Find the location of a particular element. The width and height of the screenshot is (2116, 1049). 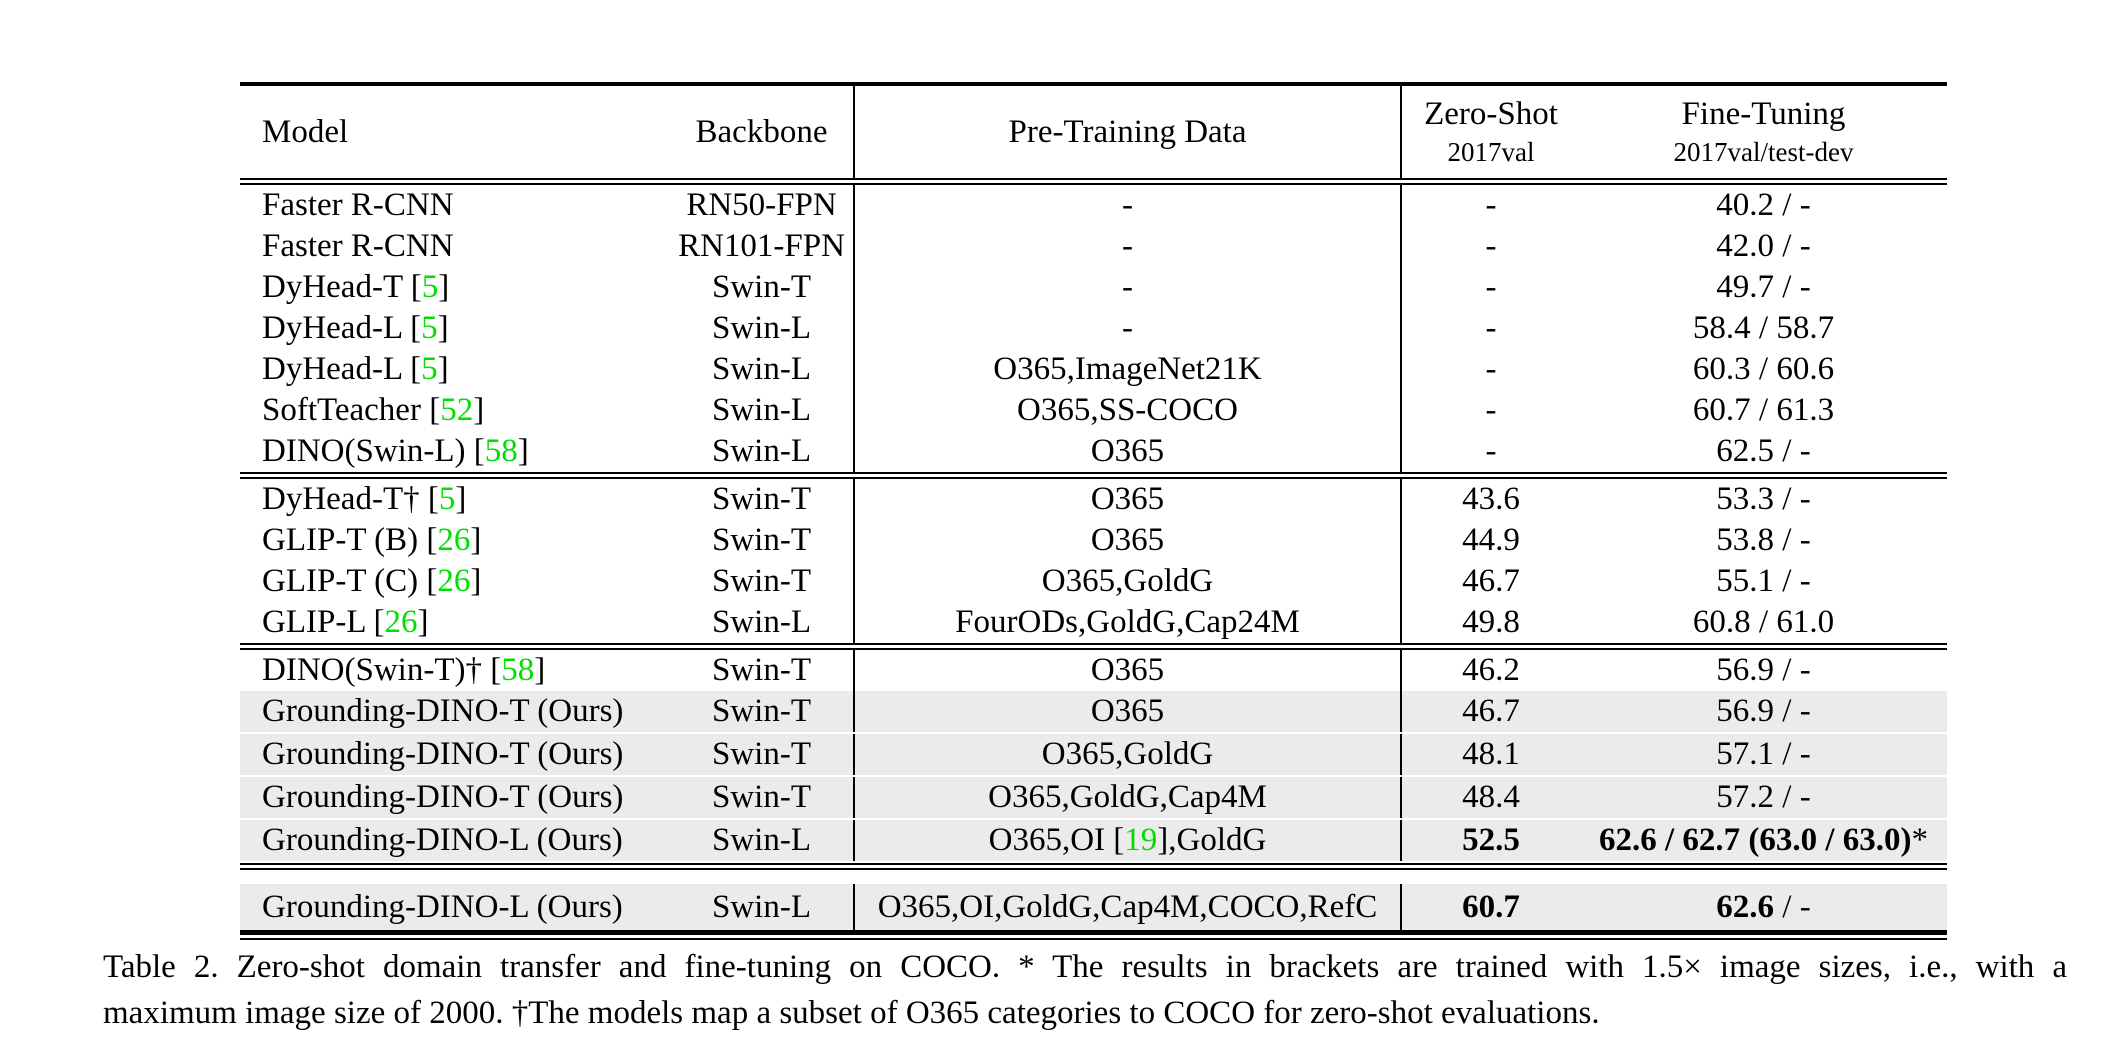

text-segment: 49.7 / - is located at coordinates (1763, 287).